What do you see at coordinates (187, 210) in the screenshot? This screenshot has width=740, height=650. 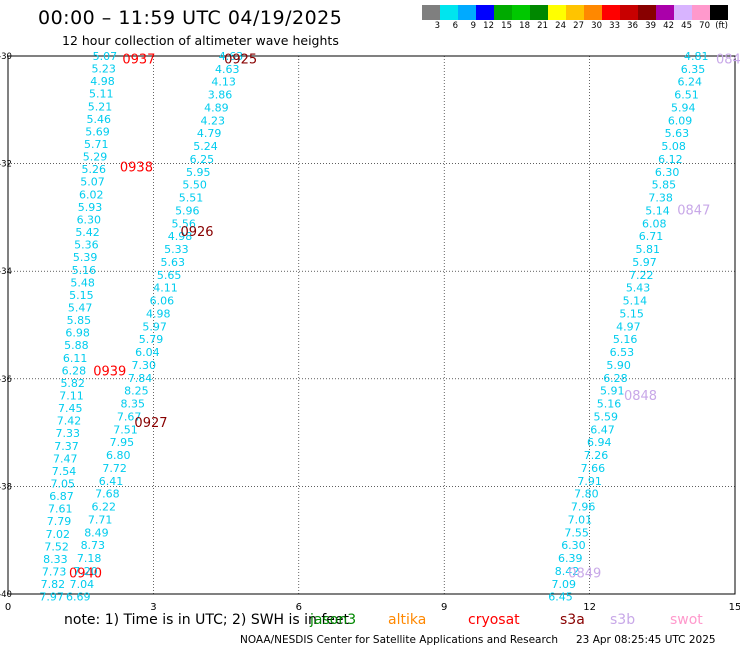 I see `wave-height-value: 5.96` at bounding box center [187, 210].